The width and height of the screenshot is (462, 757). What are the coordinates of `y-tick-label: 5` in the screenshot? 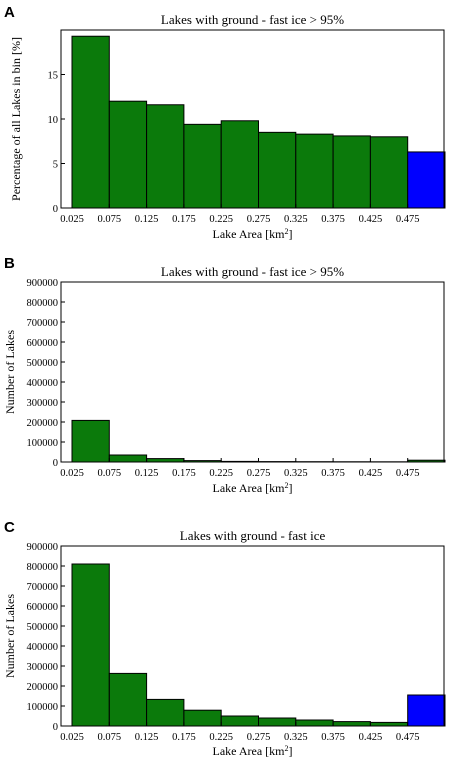 It's located at (55, 165).